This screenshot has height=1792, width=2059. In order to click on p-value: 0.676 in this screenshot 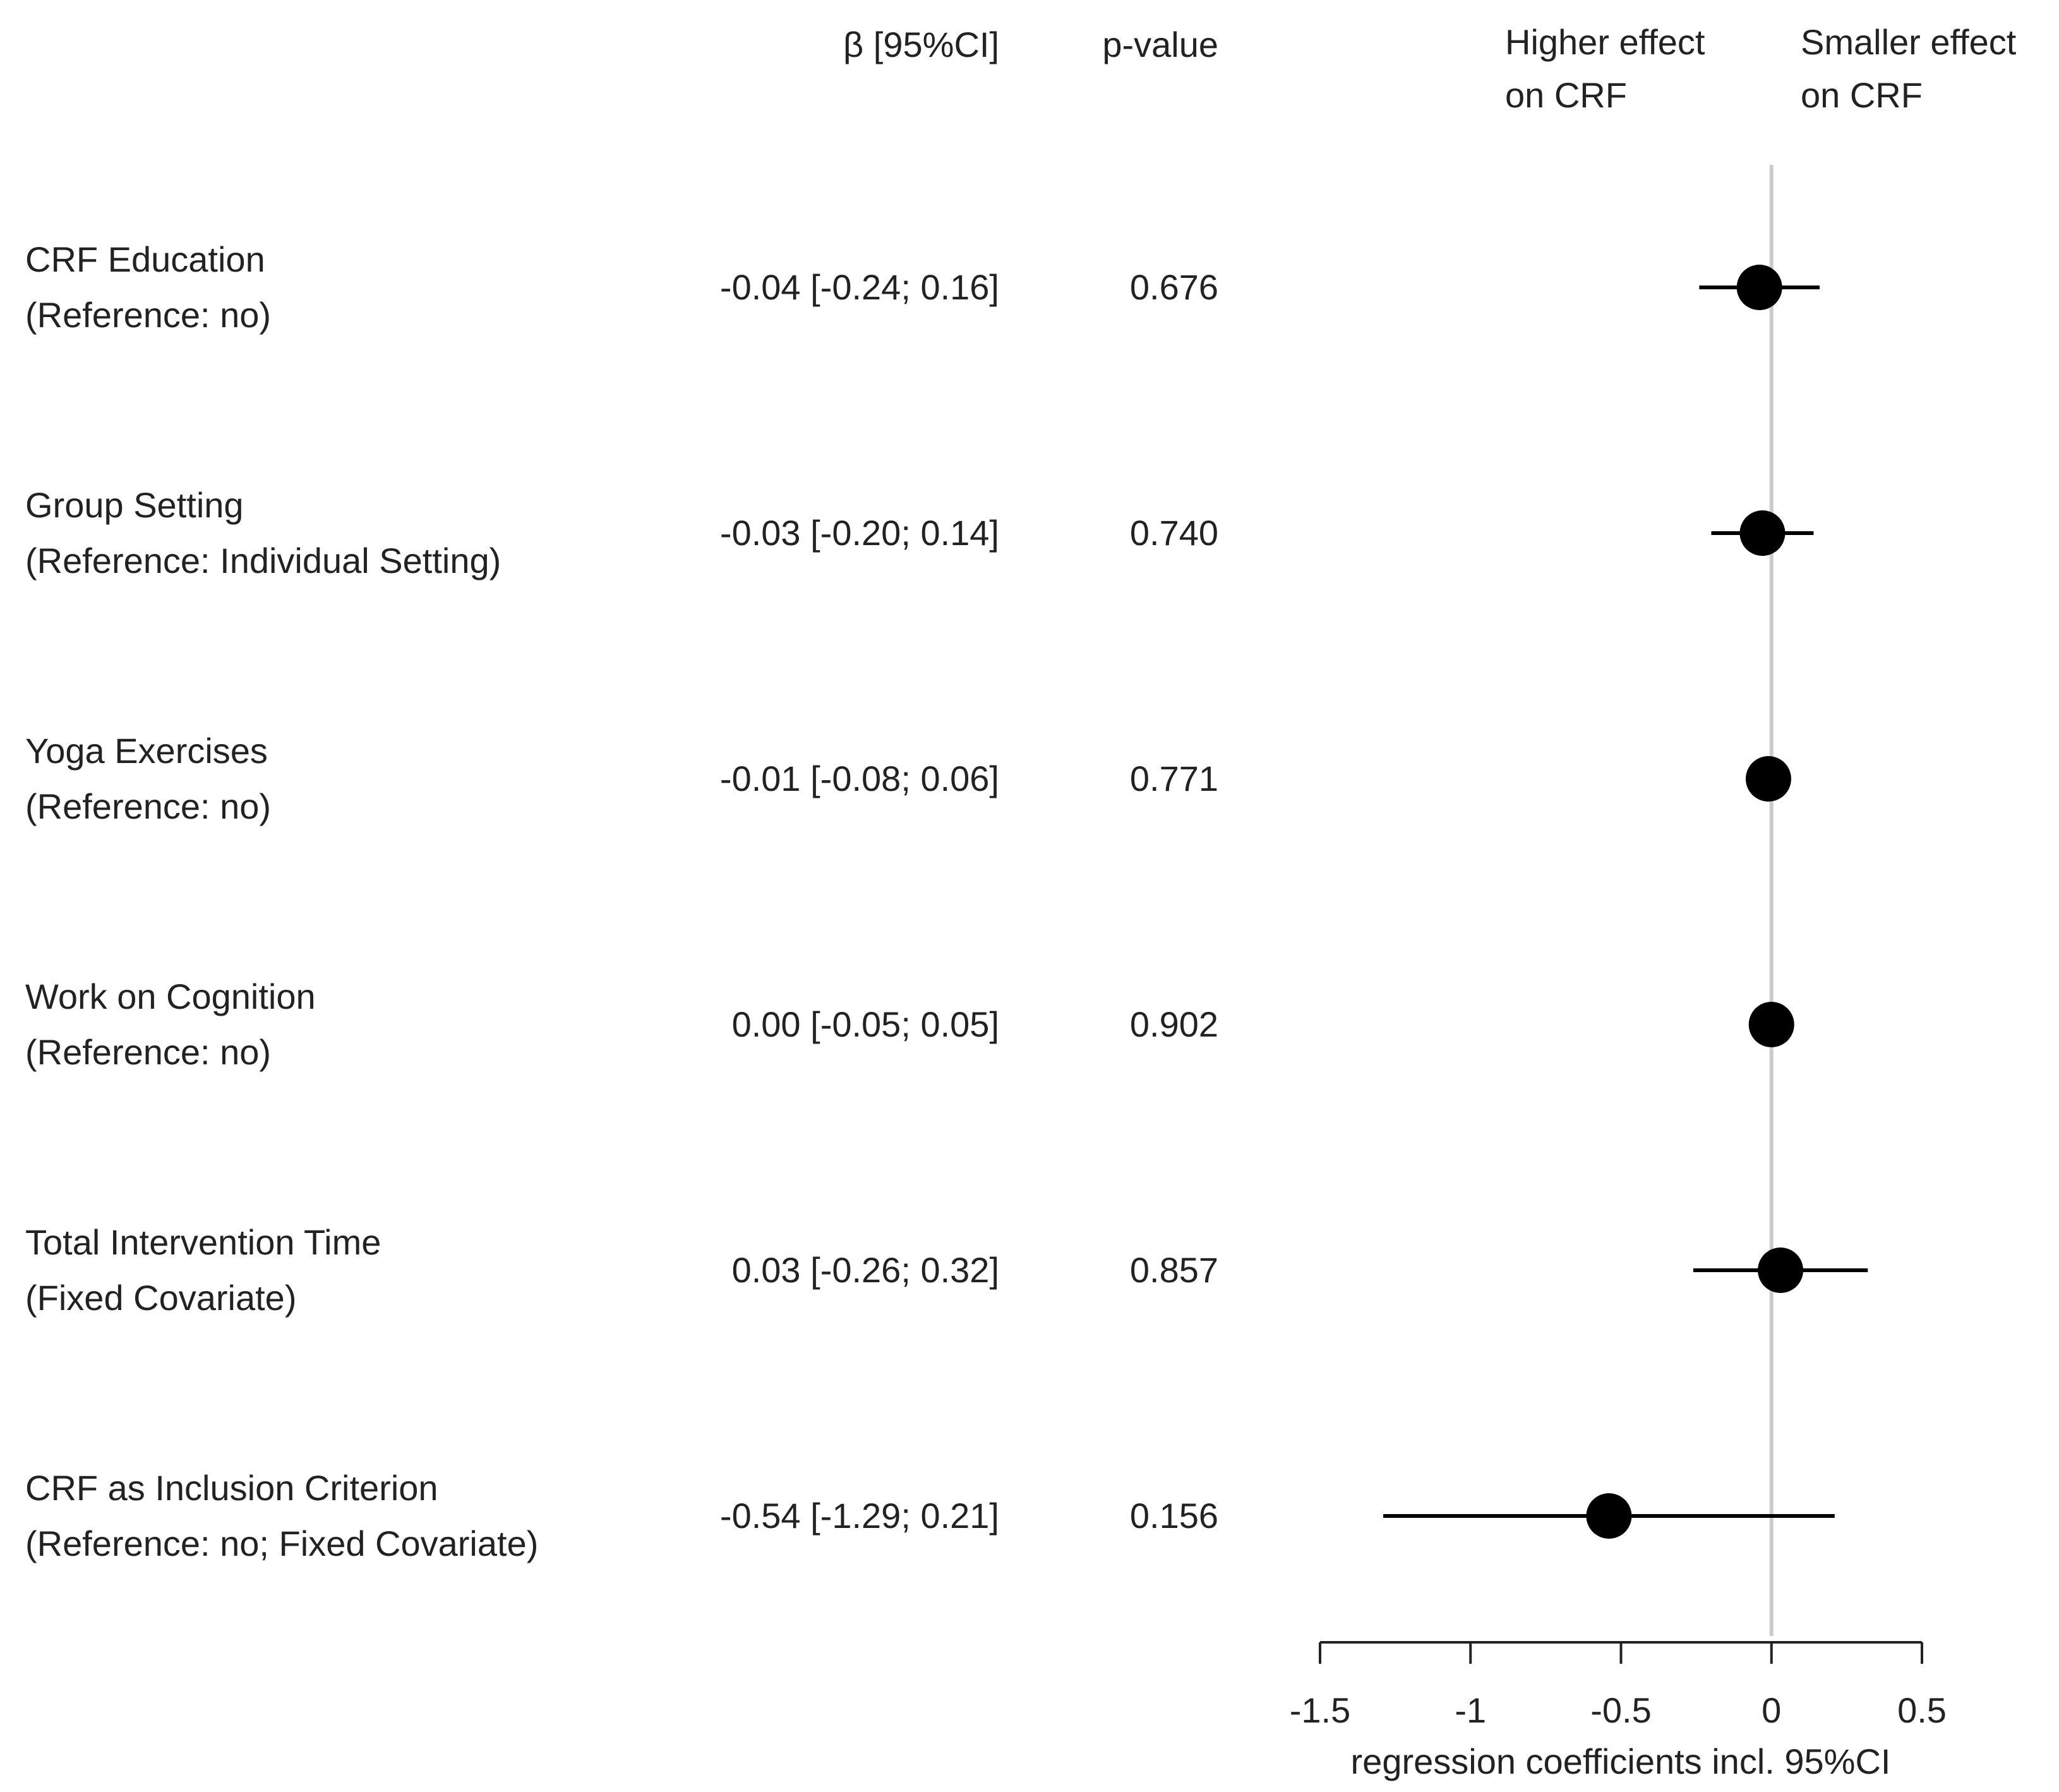, I will do `click(1174, 287)`.